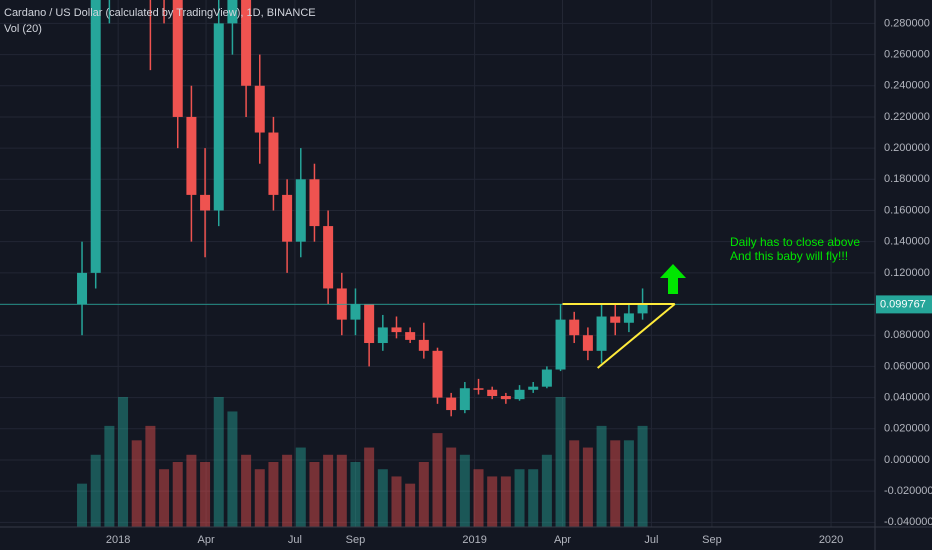 The height and width of the screenshot is (550, 932). I want to click on y-tick-label: 0.000000, so click(907, 460).